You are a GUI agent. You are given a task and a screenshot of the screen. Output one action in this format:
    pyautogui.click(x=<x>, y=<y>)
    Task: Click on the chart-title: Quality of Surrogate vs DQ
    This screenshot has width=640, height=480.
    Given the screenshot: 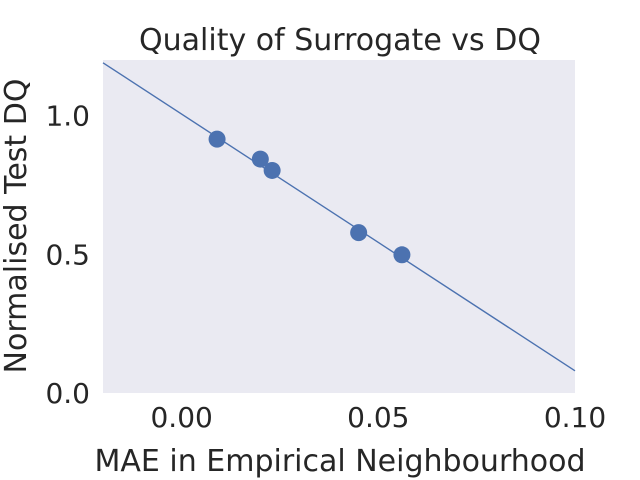 What is the action you would take?
    pyautogui.click(x=340, y=40)
    